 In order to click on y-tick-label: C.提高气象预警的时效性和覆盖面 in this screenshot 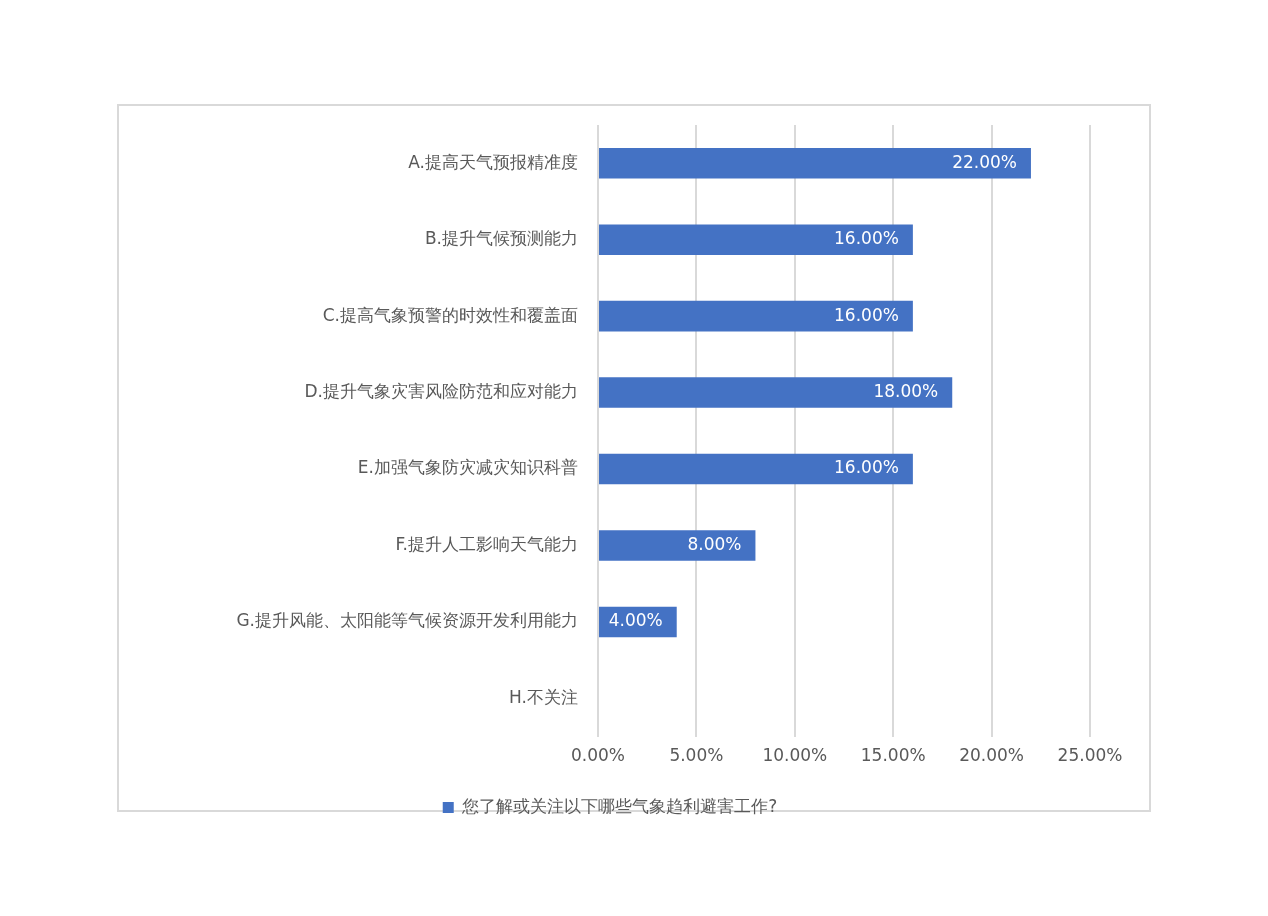, I will do `click(450, 314)`.